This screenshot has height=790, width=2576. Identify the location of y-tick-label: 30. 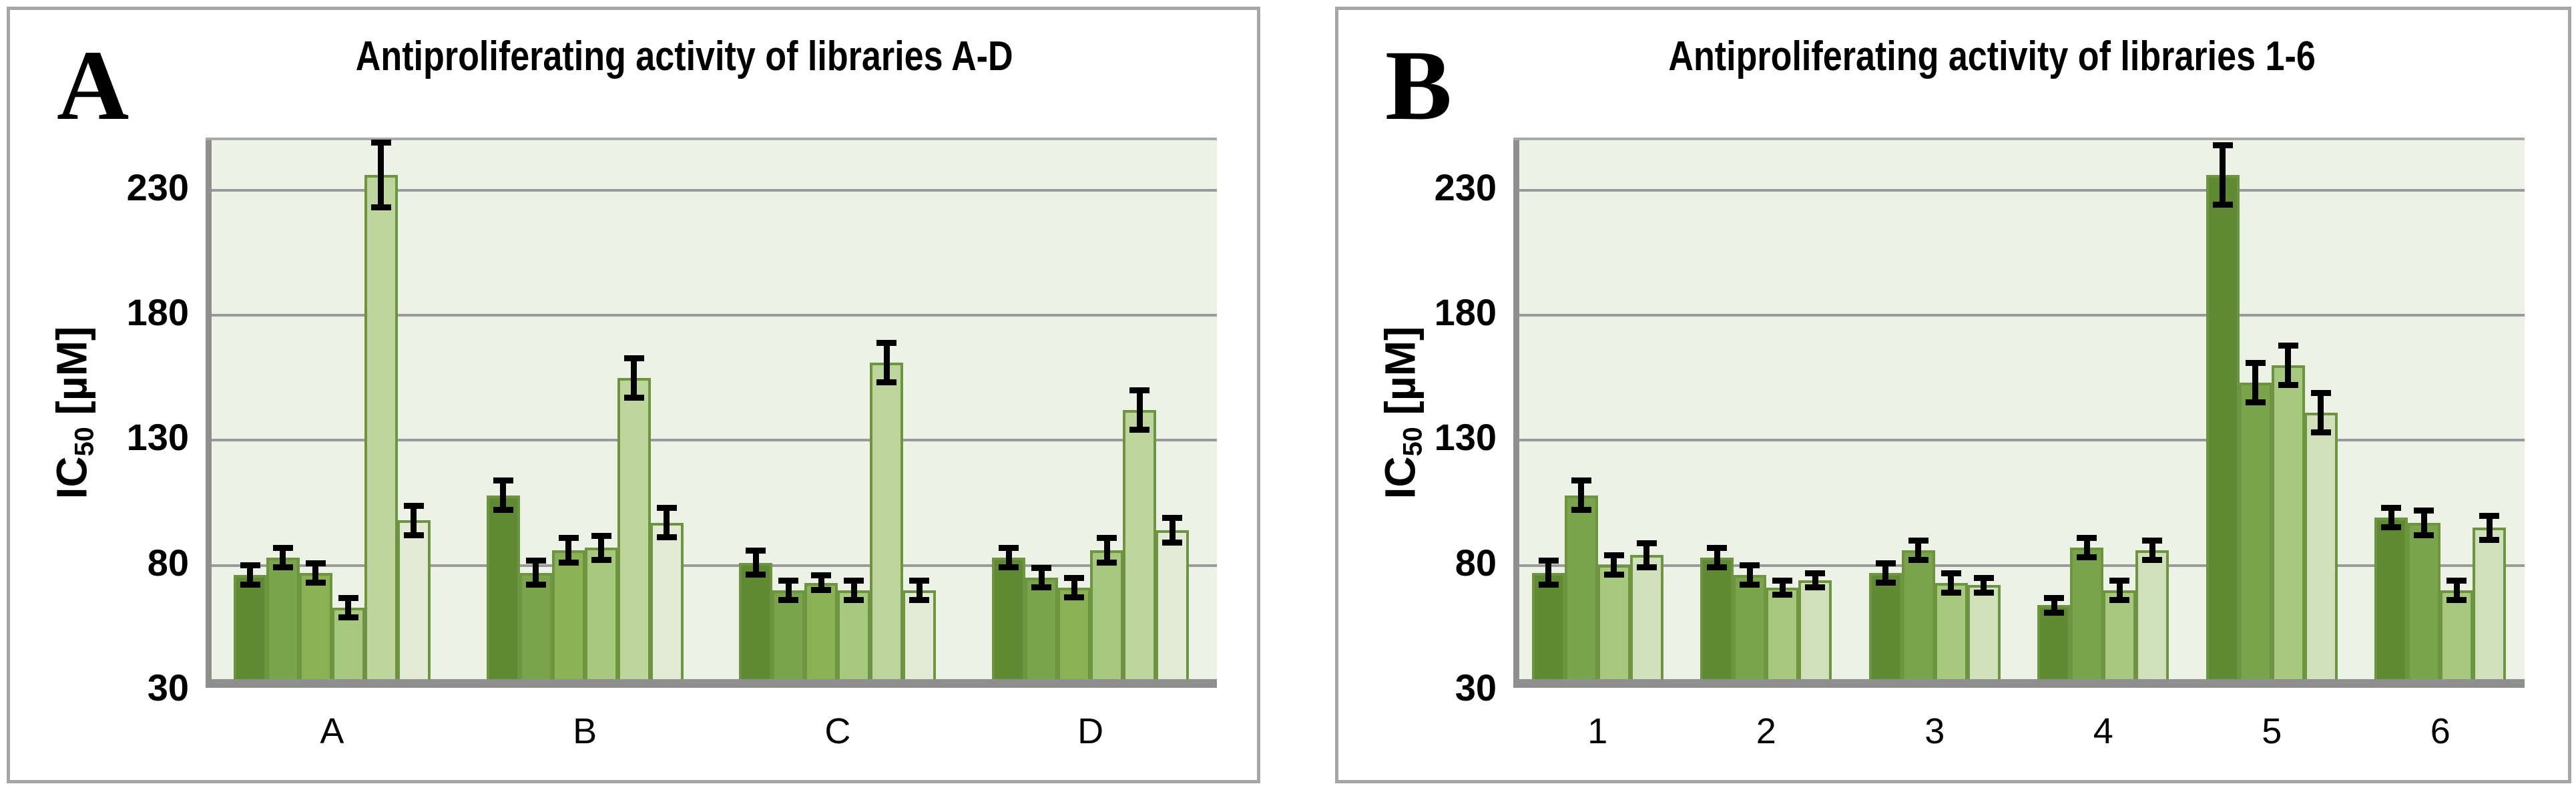
(168, 687).